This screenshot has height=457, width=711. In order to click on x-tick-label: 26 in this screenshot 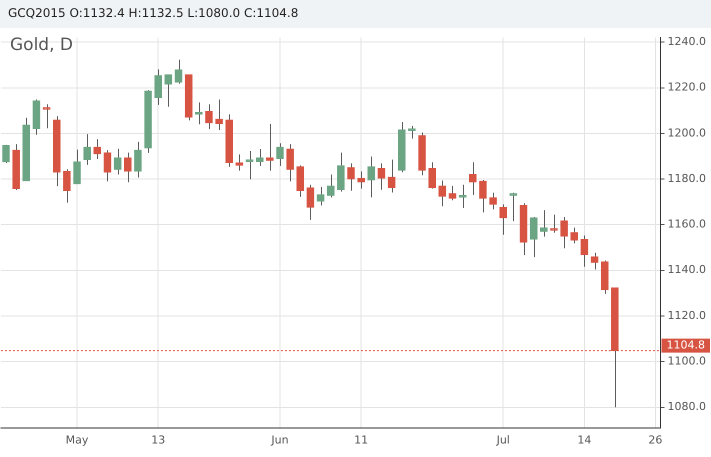, I will do `click(655, 439)`.